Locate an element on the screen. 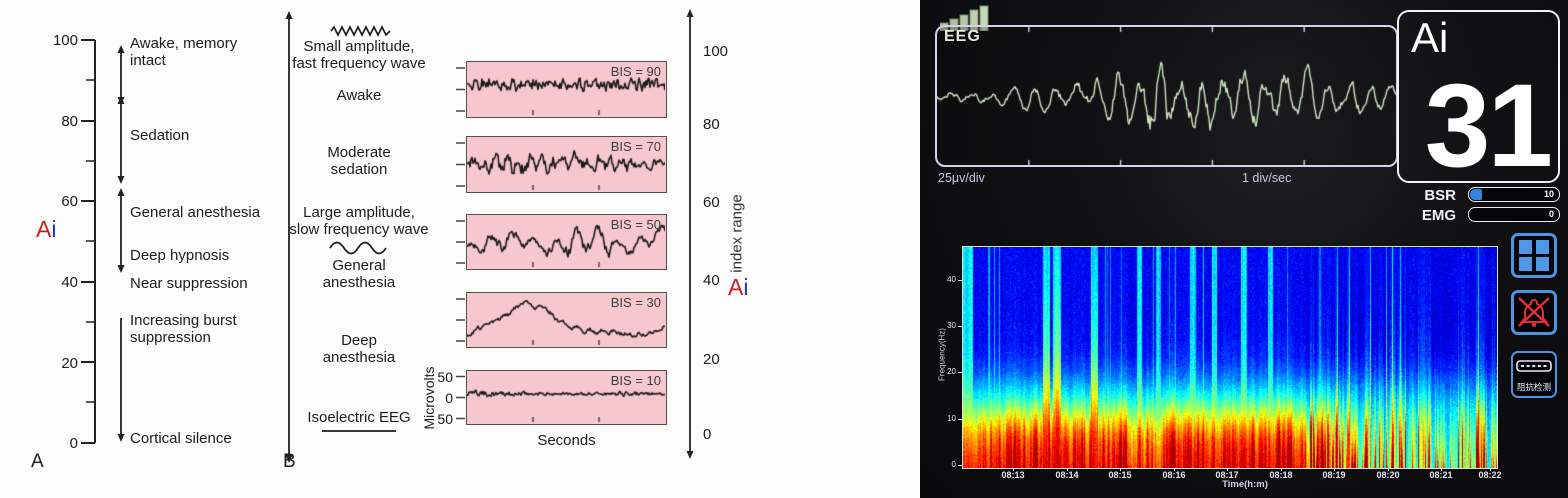 This screenshot has width=1568, height=498. spectrogram-y-tick: 20 is located at coordinates (951, 371).